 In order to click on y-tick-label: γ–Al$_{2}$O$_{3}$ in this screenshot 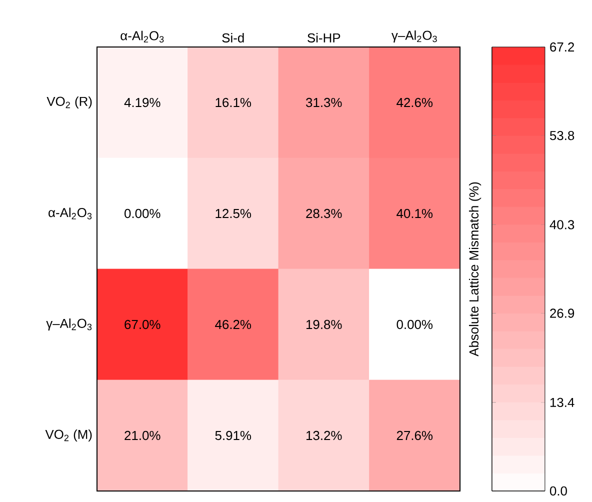, I will do `click(69, 324)`.